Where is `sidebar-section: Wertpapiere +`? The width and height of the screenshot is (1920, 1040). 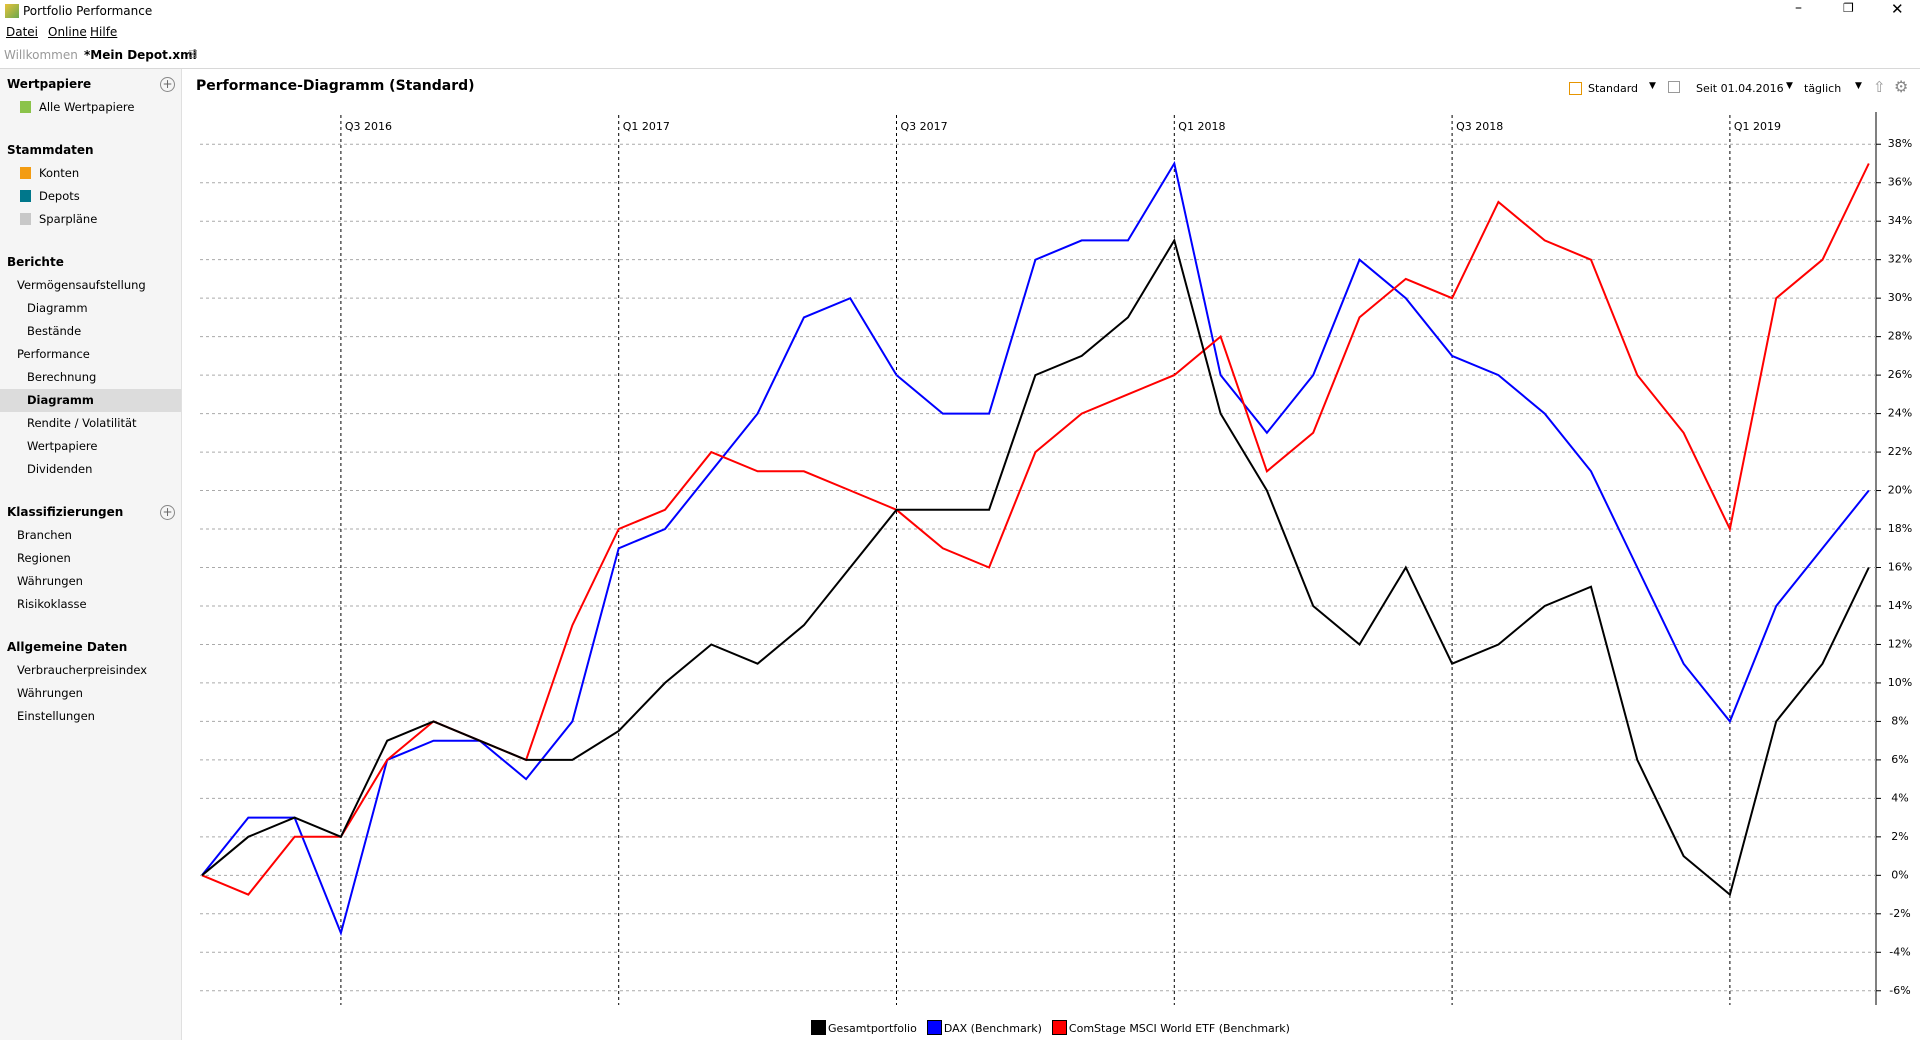 sidebar-section: Wertpapiere + is located at coordinates (90, 84).